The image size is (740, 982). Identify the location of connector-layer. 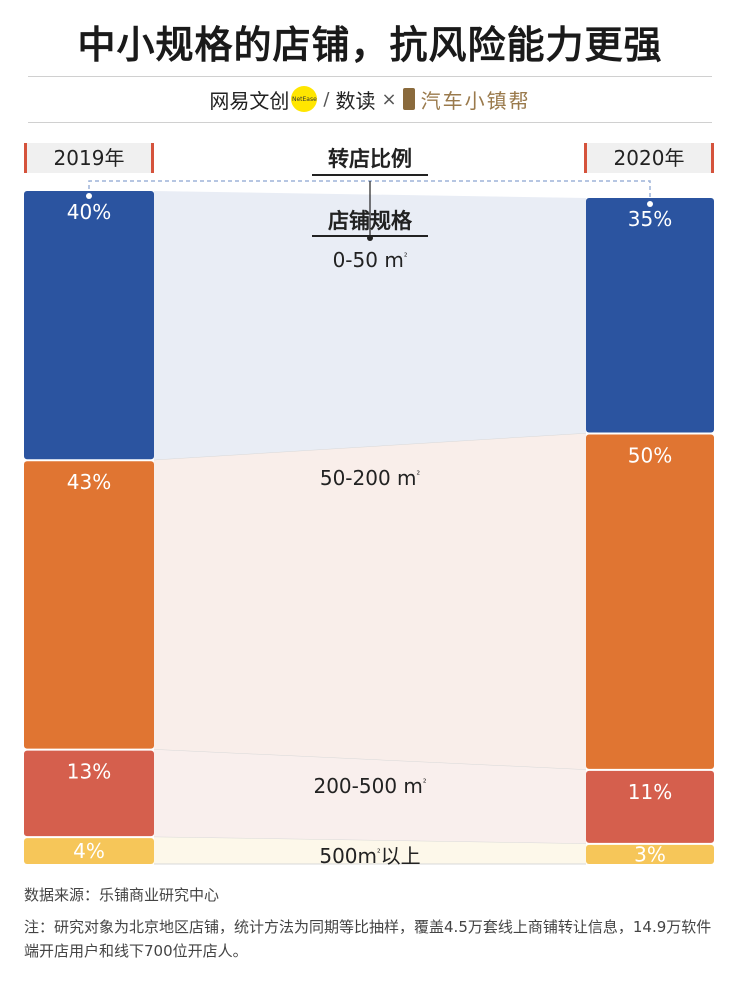
(369, 209).